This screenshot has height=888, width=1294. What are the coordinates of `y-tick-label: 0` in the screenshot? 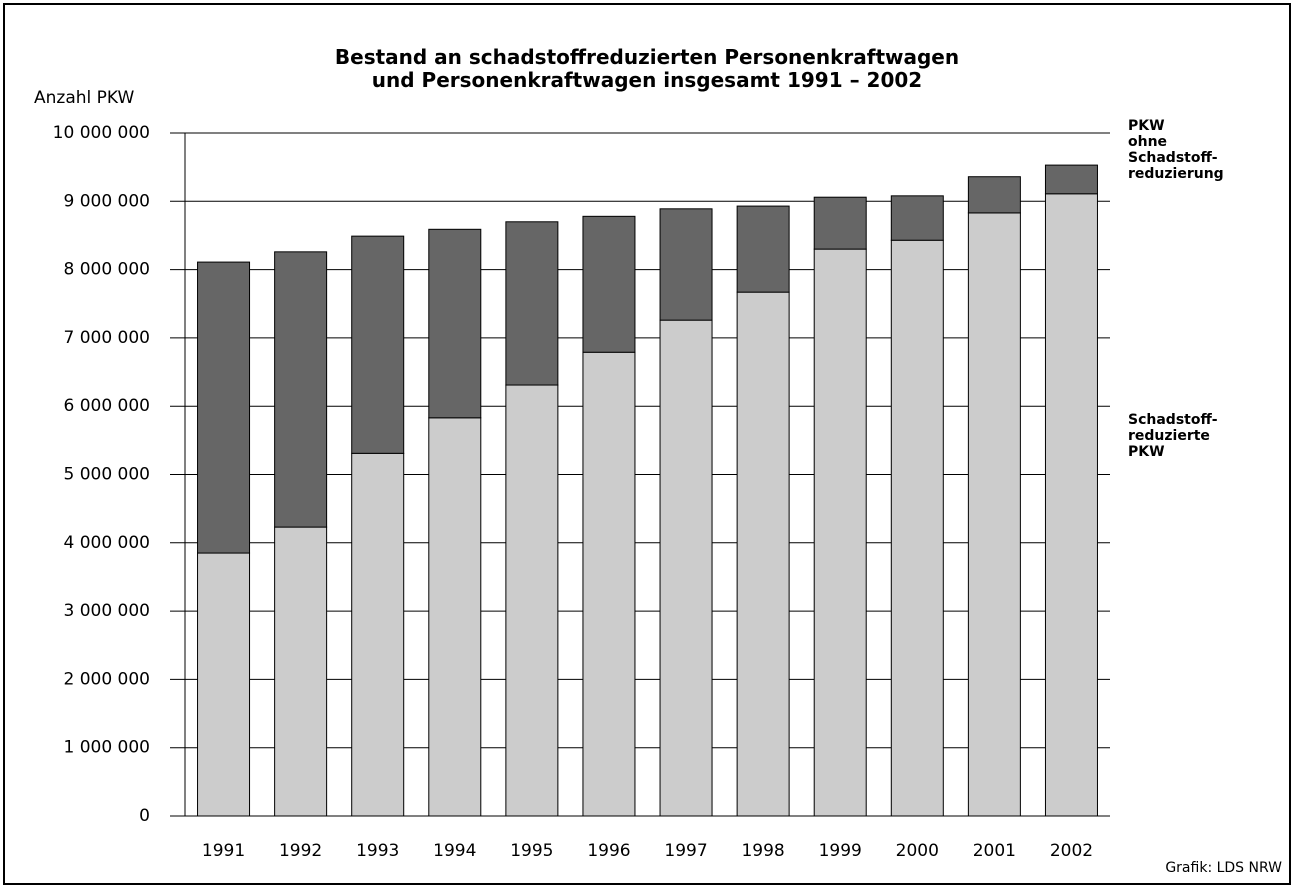 It's located at (144, 816).